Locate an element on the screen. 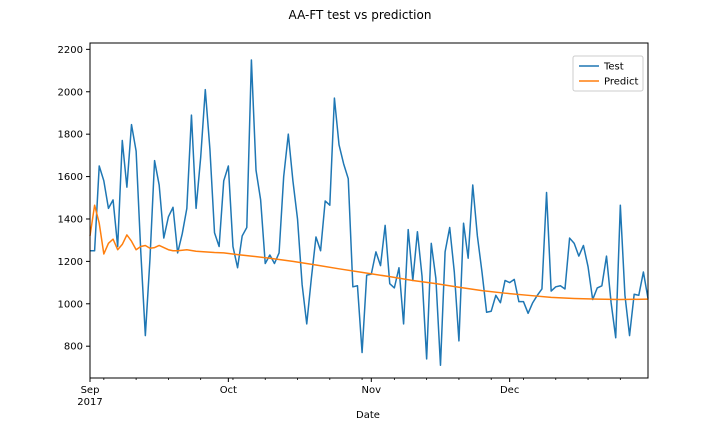 This screenshot has height=432, width=720. legend-box is located at coordinates (608, 73).